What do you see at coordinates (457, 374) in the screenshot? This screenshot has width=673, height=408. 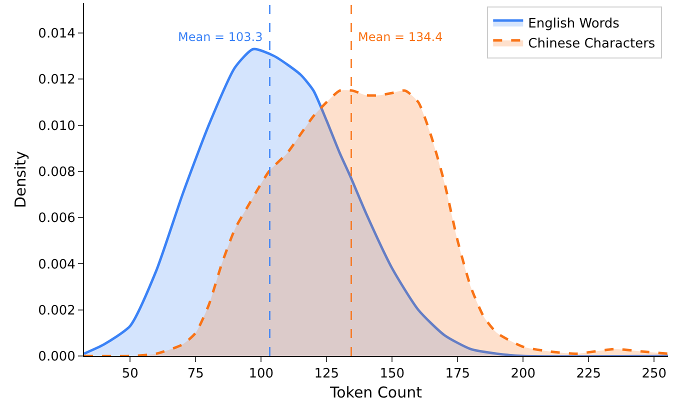 I see `x-tick-label: 175` at bounding box center [457, 374].